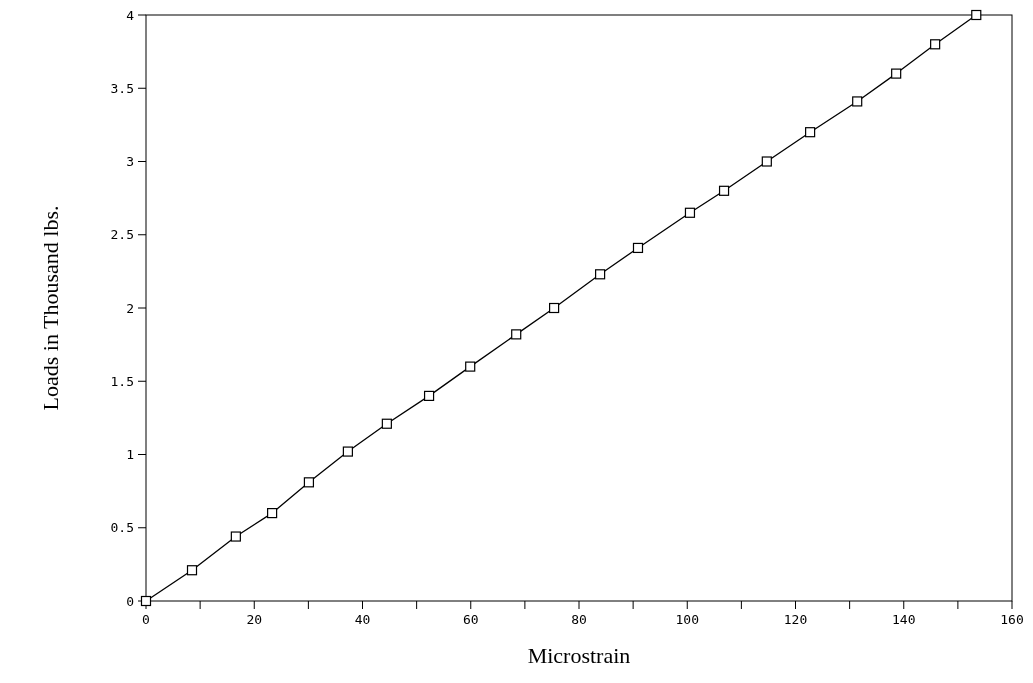  What do you see at coordinates (470, 619) in the screenshot?
I see `x-tick-label: 60` at bounding box center [470, 619].